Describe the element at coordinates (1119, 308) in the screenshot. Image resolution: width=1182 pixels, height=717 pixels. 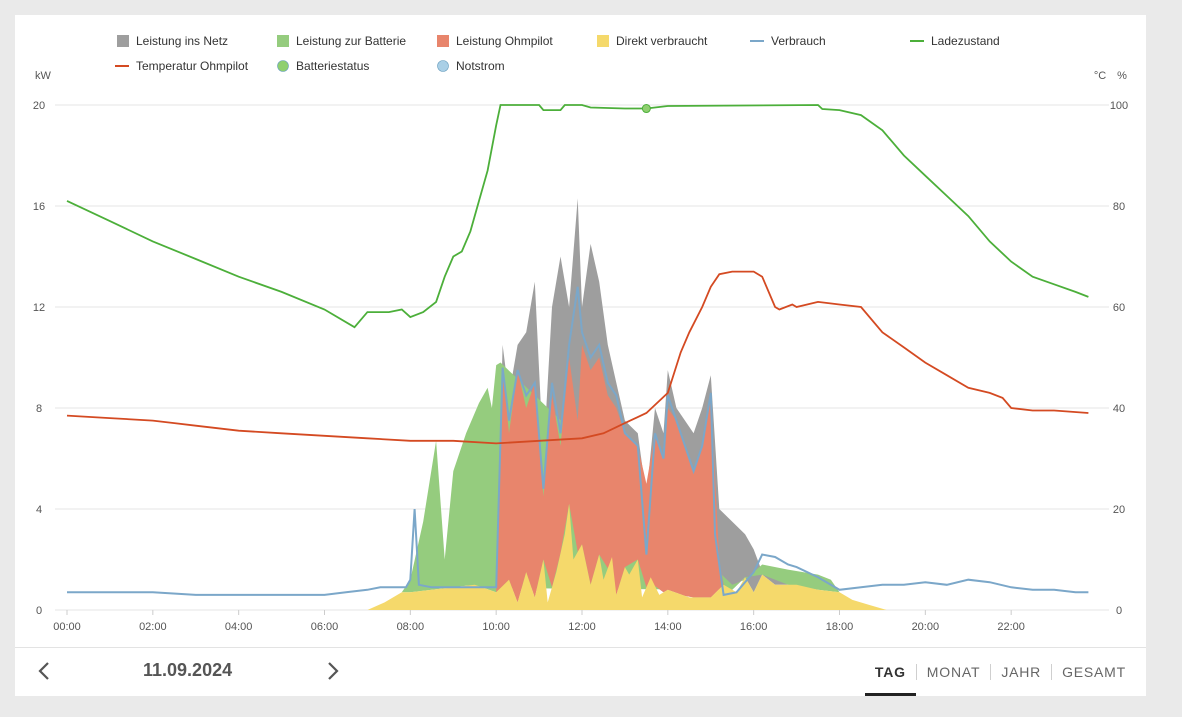
I see `y-tick-label-right: 60` at that location.